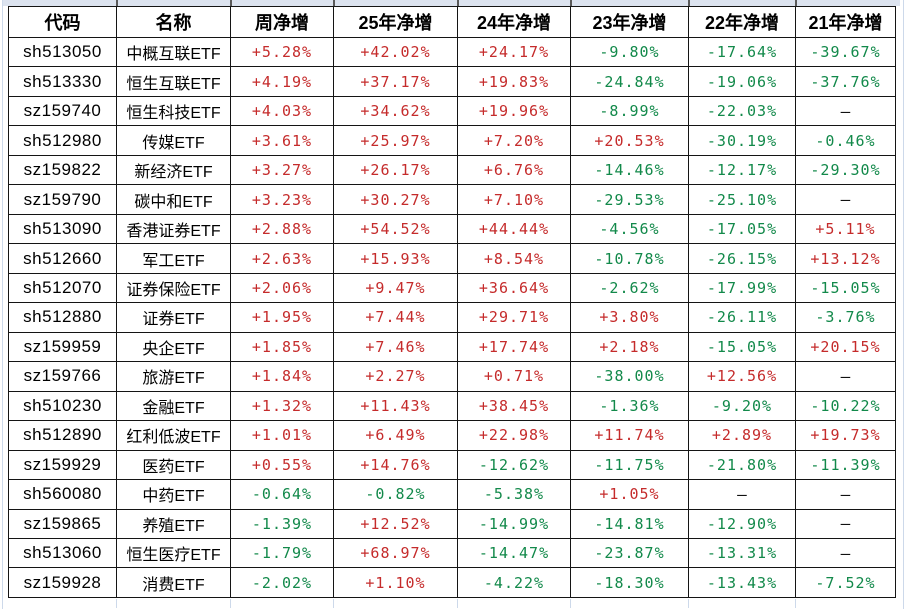  I want to click on etf-name-cell: 红利低波ETF, so click(173, 435).